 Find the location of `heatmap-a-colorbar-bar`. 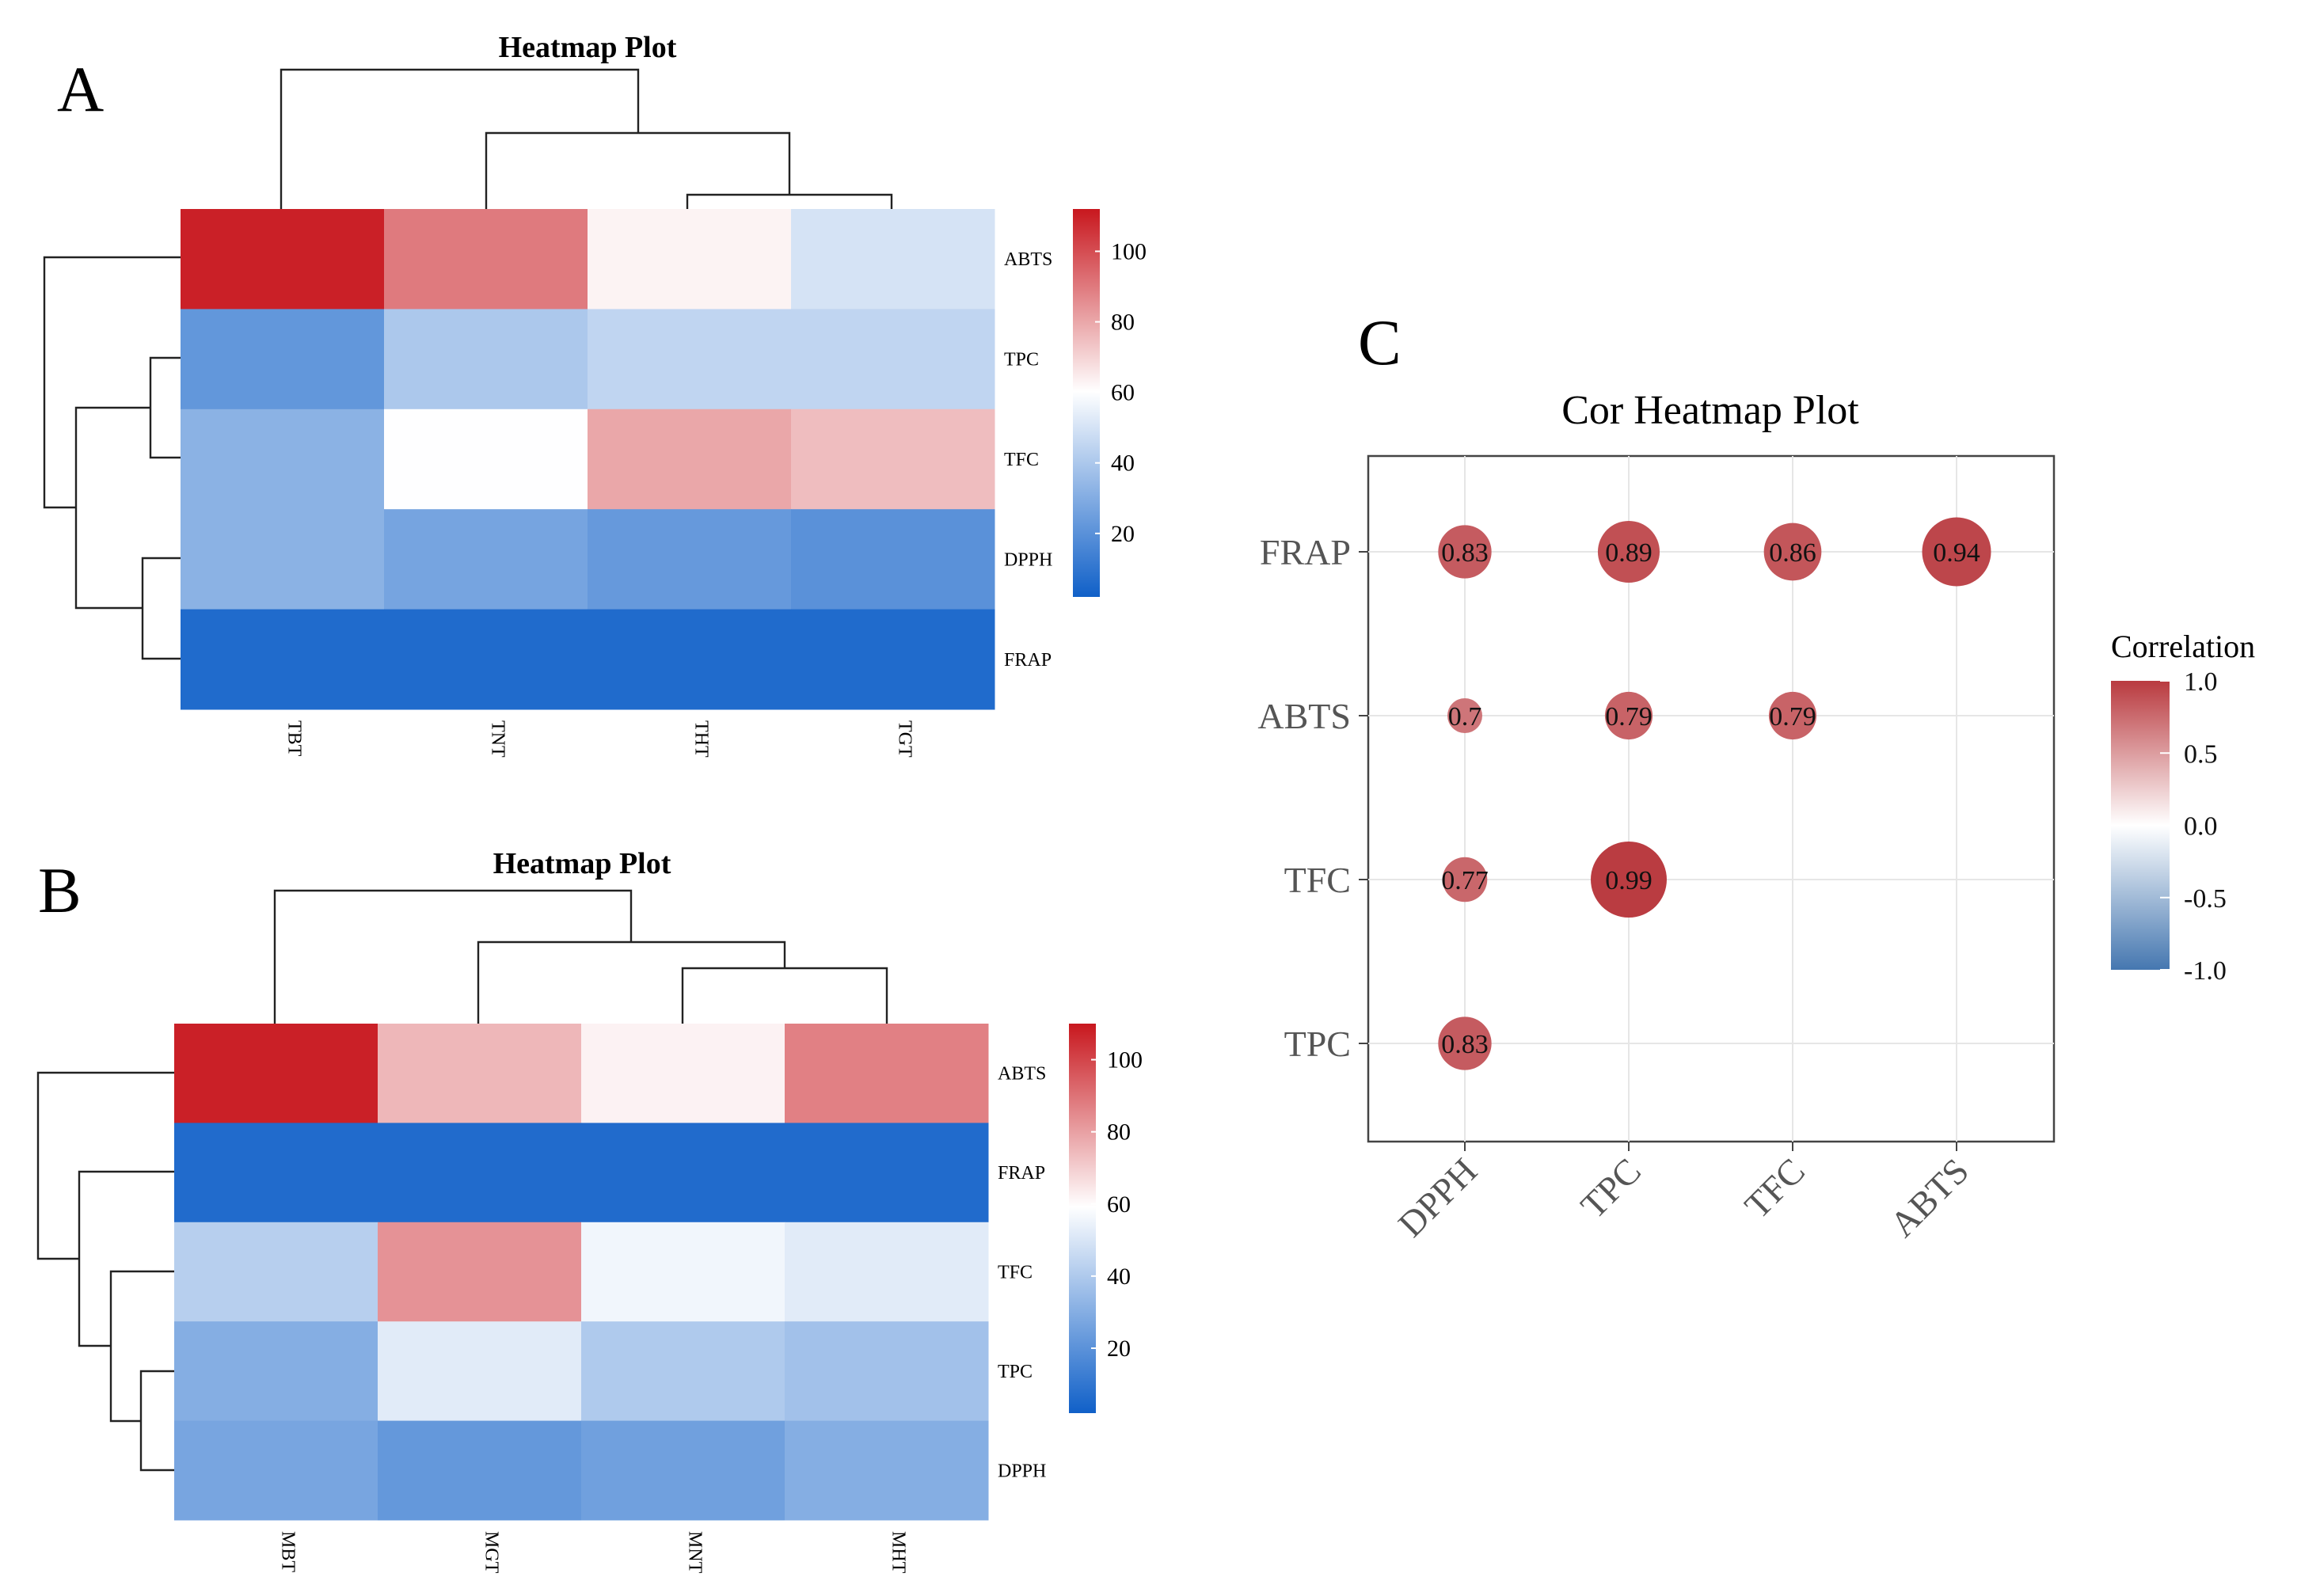

heatmap-a-colorbar-bar is located at coordinates (1086, 403).